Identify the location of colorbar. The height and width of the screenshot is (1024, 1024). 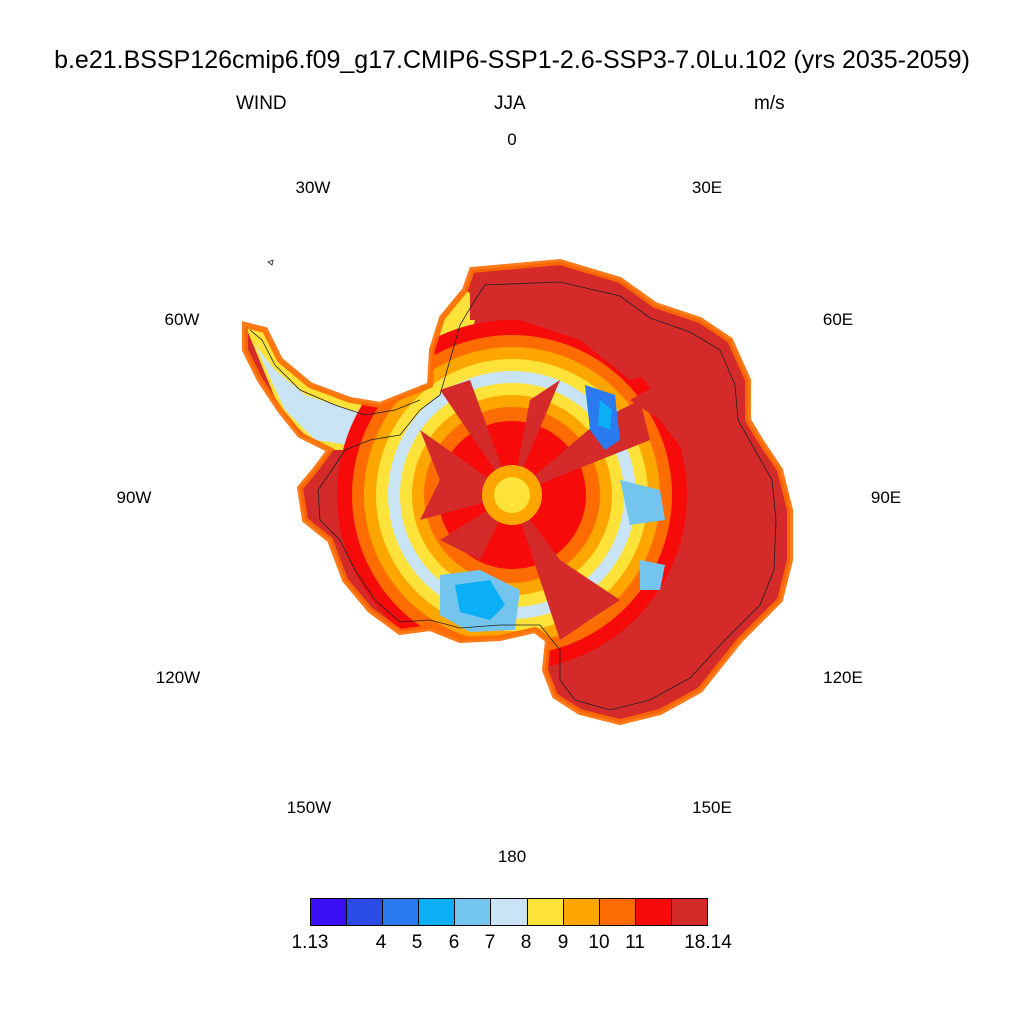
(509, 912).